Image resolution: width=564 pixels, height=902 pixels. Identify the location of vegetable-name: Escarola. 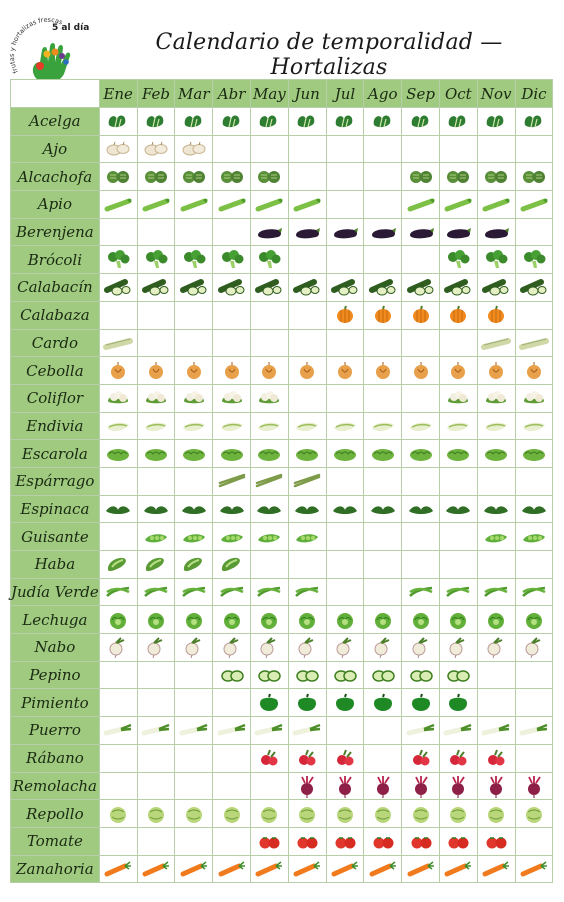
(55, 453).